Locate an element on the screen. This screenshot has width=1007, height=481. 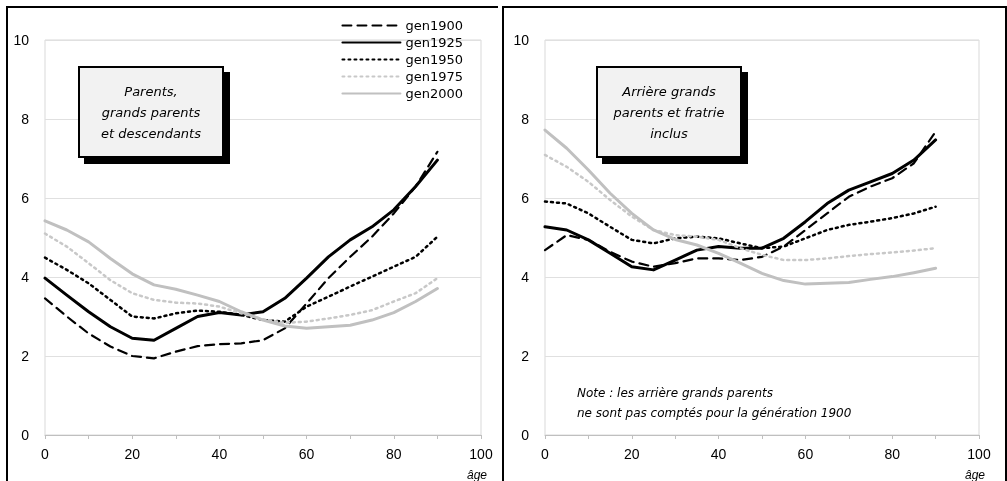
legend-label: gen1975 is located at coordinates (434, 76).